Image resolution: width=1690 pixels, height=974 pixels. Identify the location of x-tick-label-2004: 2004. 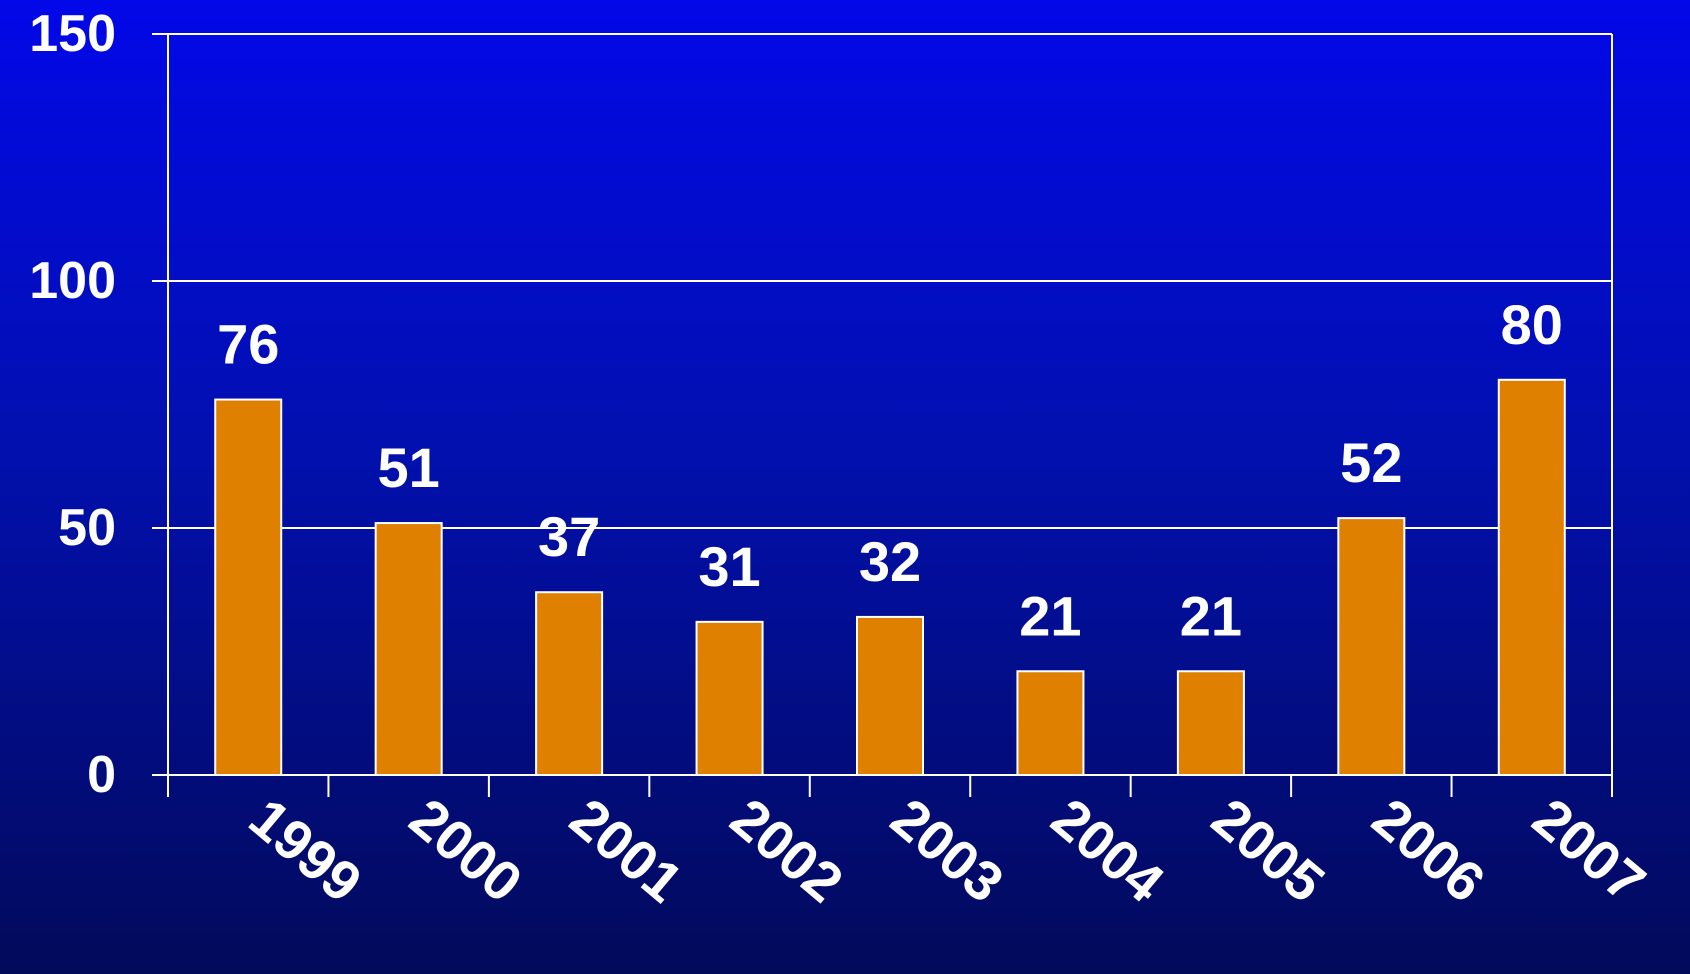
(1108, 850).